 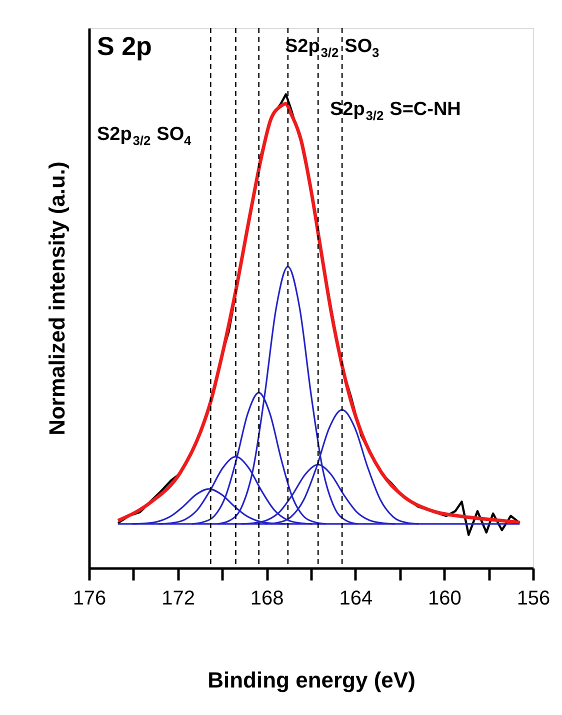 What do you see at coordinates (533, 599) in the screenshot?
I see `x-tick-label: 156` at bounding box center [533, 599].